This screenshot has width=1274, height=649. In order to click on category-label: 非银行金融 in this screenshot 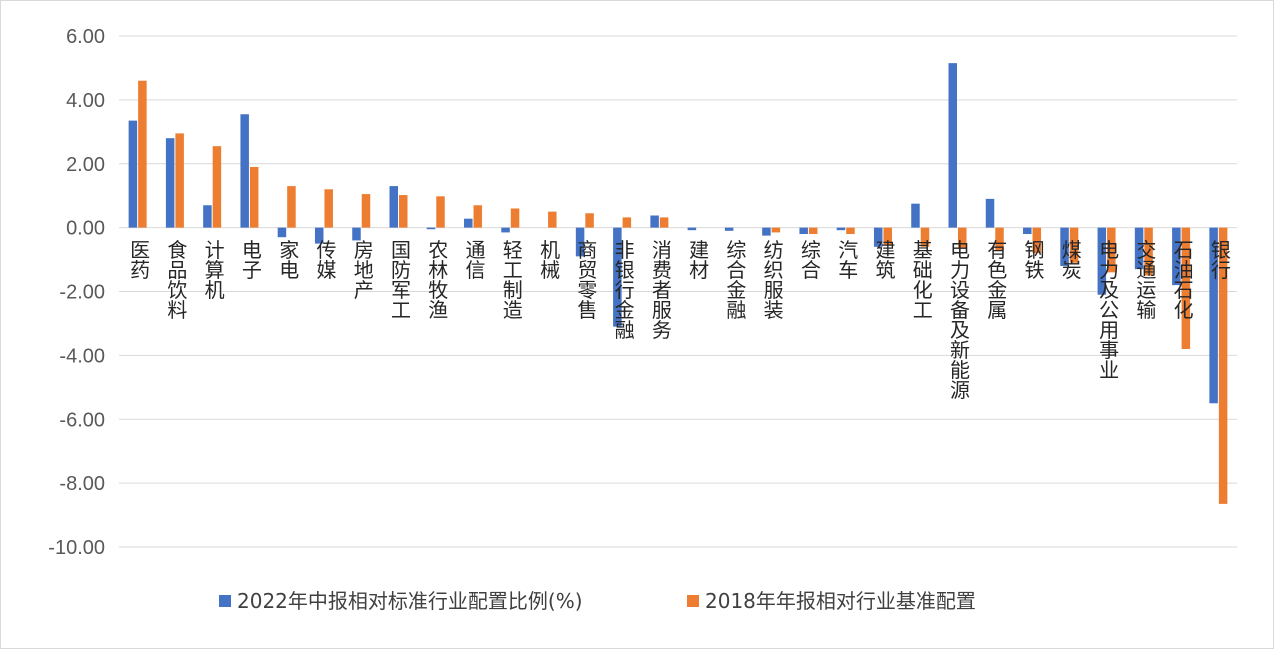, I will do `click(623, 289)`.